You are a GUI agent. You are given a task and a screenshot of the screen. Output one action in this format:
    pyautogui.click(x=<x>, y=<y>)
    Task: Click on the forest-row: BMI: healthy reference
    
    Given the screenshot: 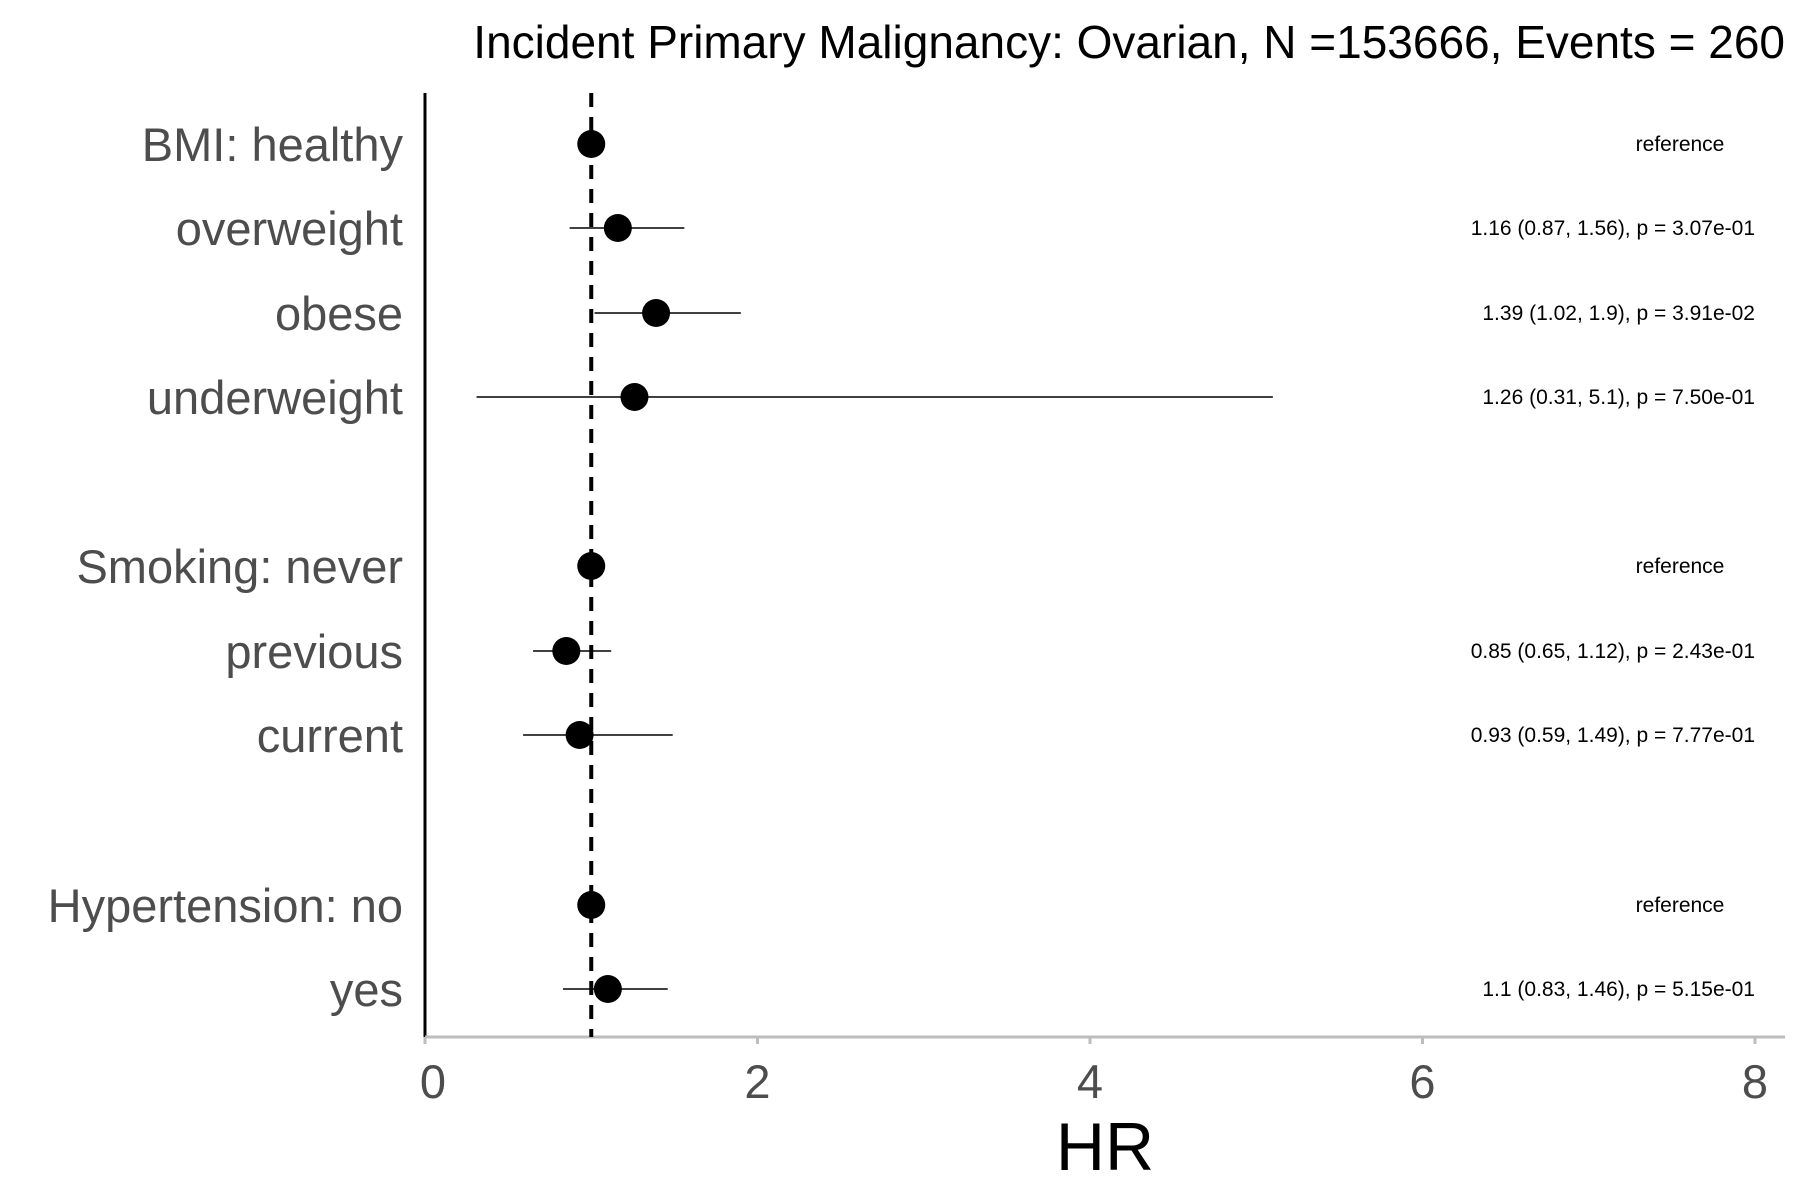 What is the action you would take?
    pyautogui.click(x=933, y=144)
    